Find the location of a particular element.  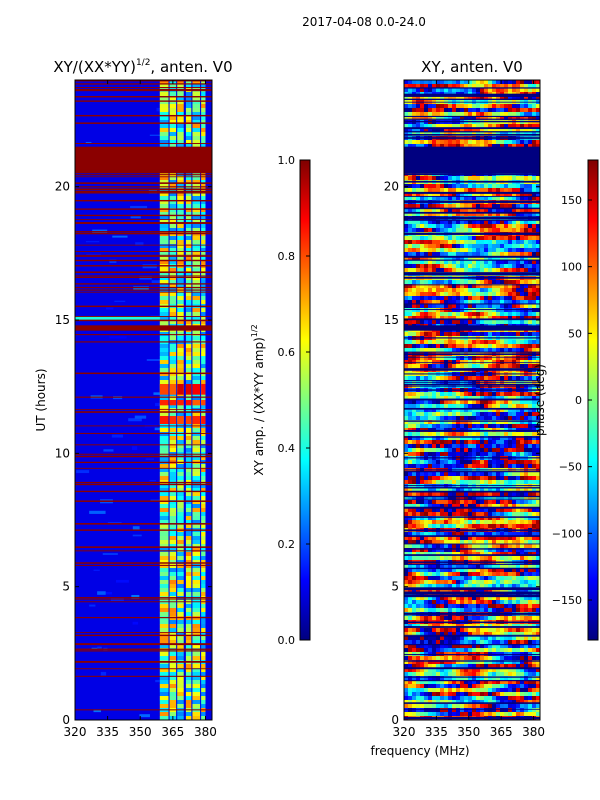

amplitude-ytick-label: 0 is located at coordinates (66, 720).